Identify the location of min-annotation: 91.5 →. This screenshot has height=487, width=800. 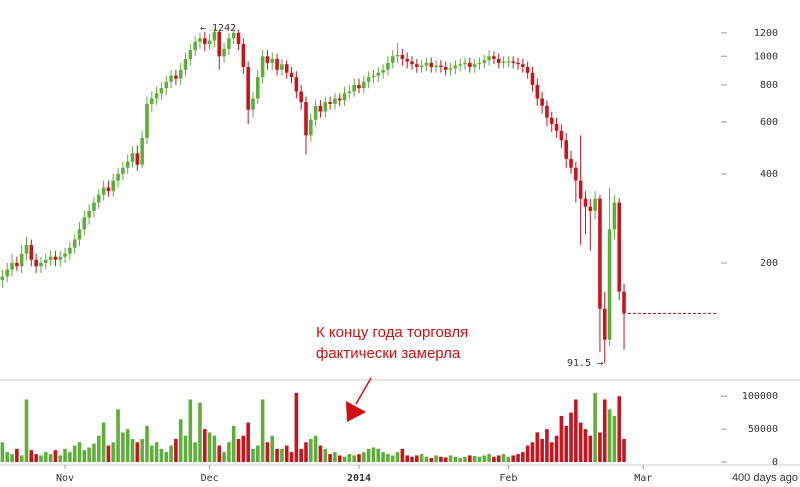
(585, 363).